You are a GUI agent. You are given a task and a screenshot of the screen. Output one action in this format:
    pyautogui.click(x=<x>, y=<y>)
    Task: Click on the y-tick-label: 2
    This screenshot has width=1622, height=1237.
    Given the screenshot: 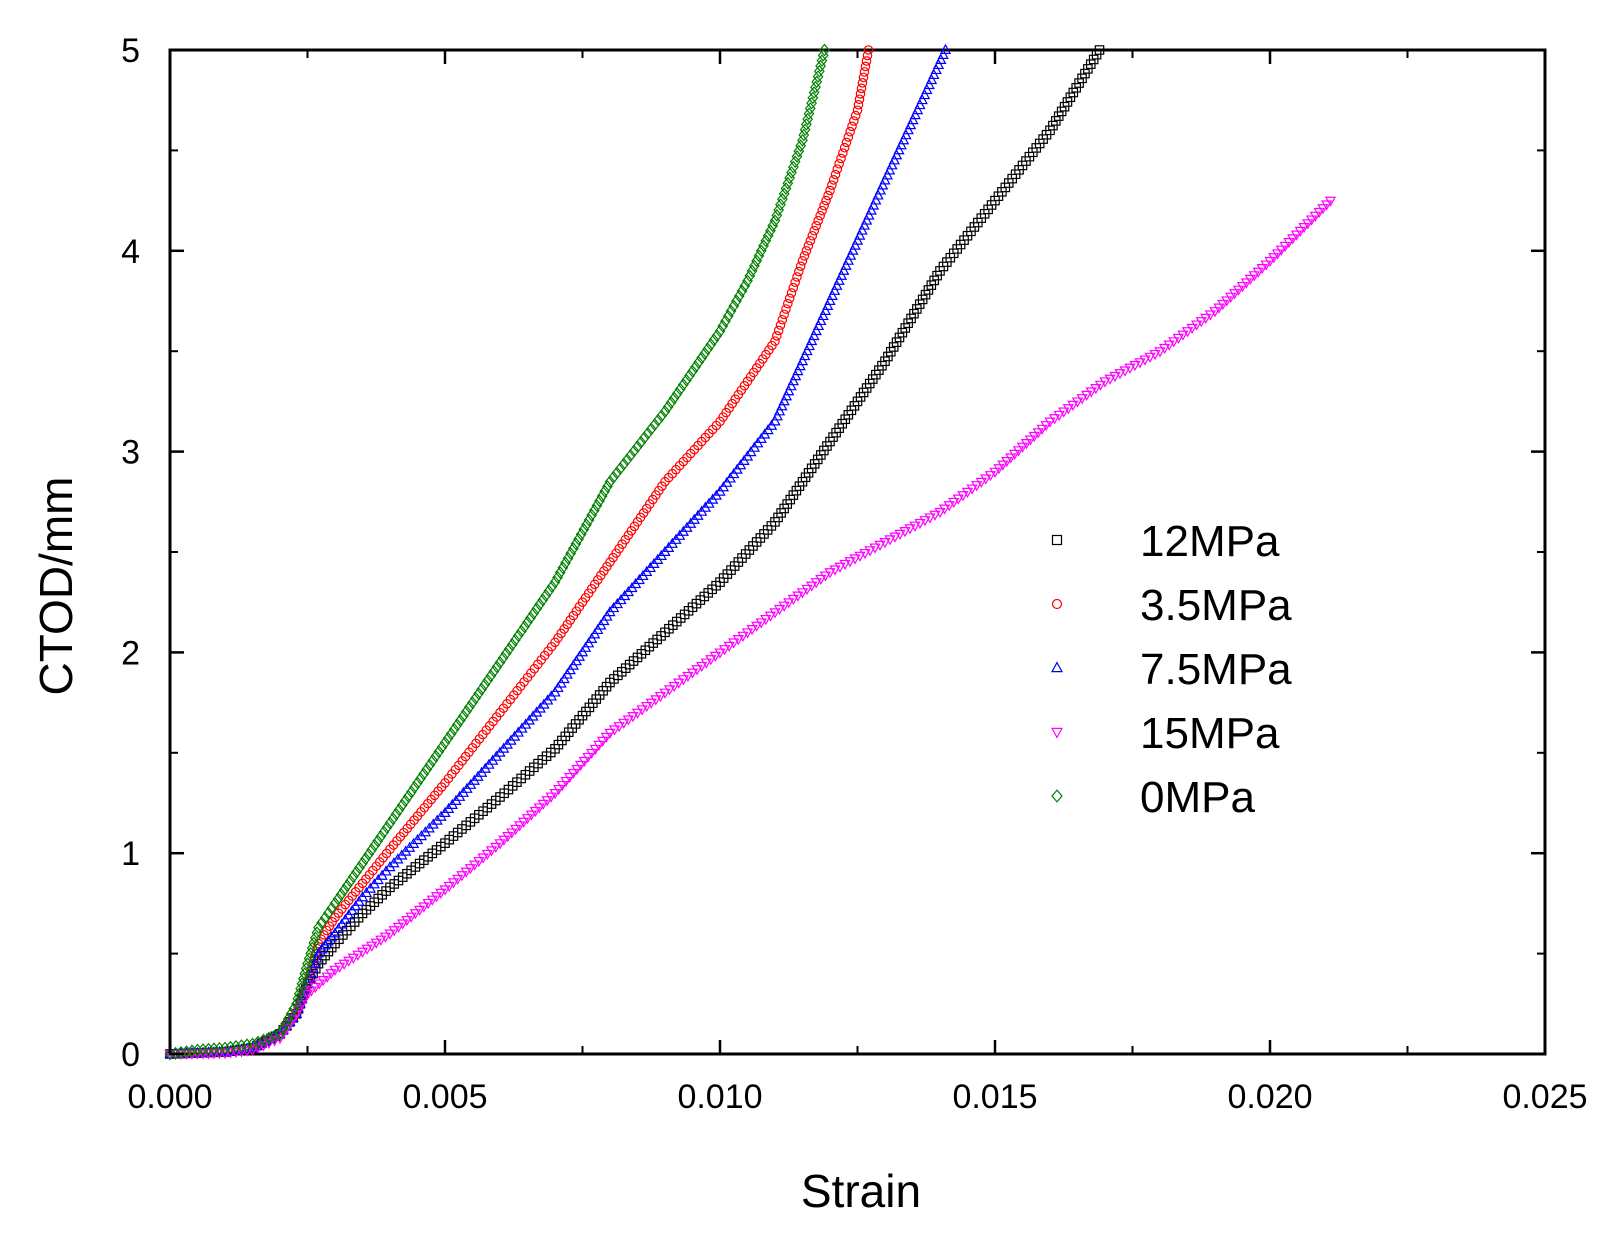 What is the action you would take?
    pyautogui.click(x=130, y=653)
    